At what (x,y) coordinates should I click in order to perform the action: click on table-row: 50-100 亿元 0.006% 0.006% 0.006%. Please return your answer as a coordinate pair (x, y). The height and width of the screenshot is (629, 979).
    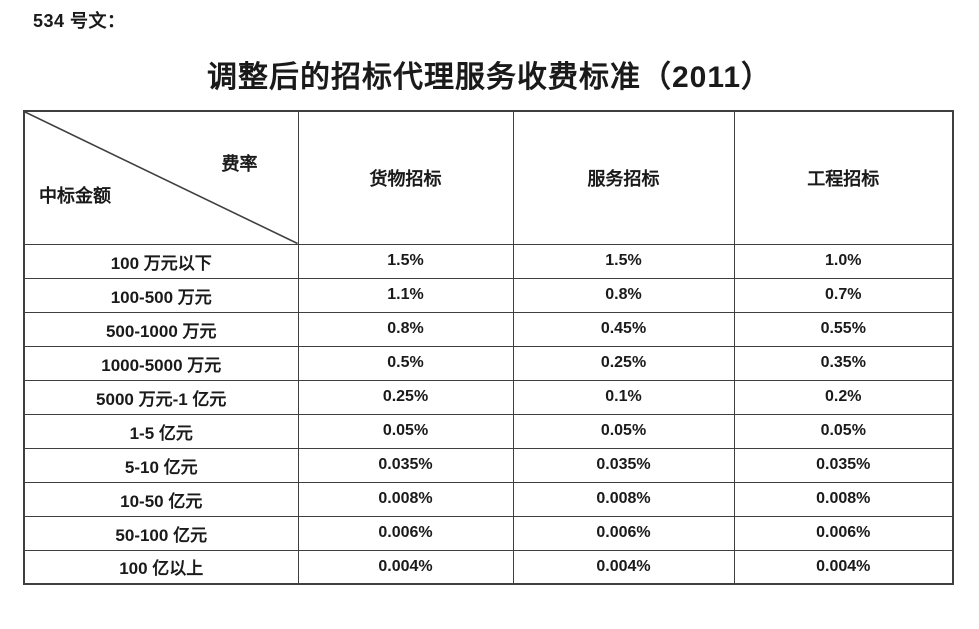
    Looking at the image, I should click on (488, 533).